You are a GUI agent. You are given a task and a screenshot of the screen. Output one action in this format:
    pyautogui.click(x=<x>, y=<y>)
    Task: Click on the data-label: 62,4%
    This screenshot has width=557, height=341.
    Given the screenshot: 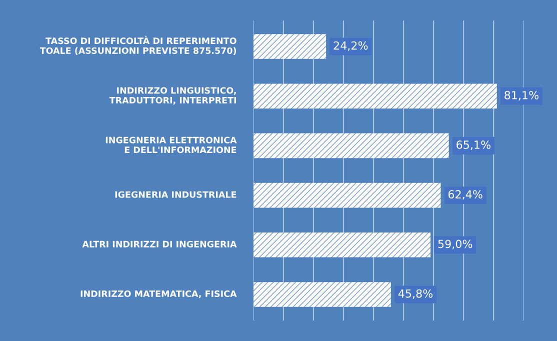 What is the action you would take?
    pyautogui.click(x=465, y=195)
    